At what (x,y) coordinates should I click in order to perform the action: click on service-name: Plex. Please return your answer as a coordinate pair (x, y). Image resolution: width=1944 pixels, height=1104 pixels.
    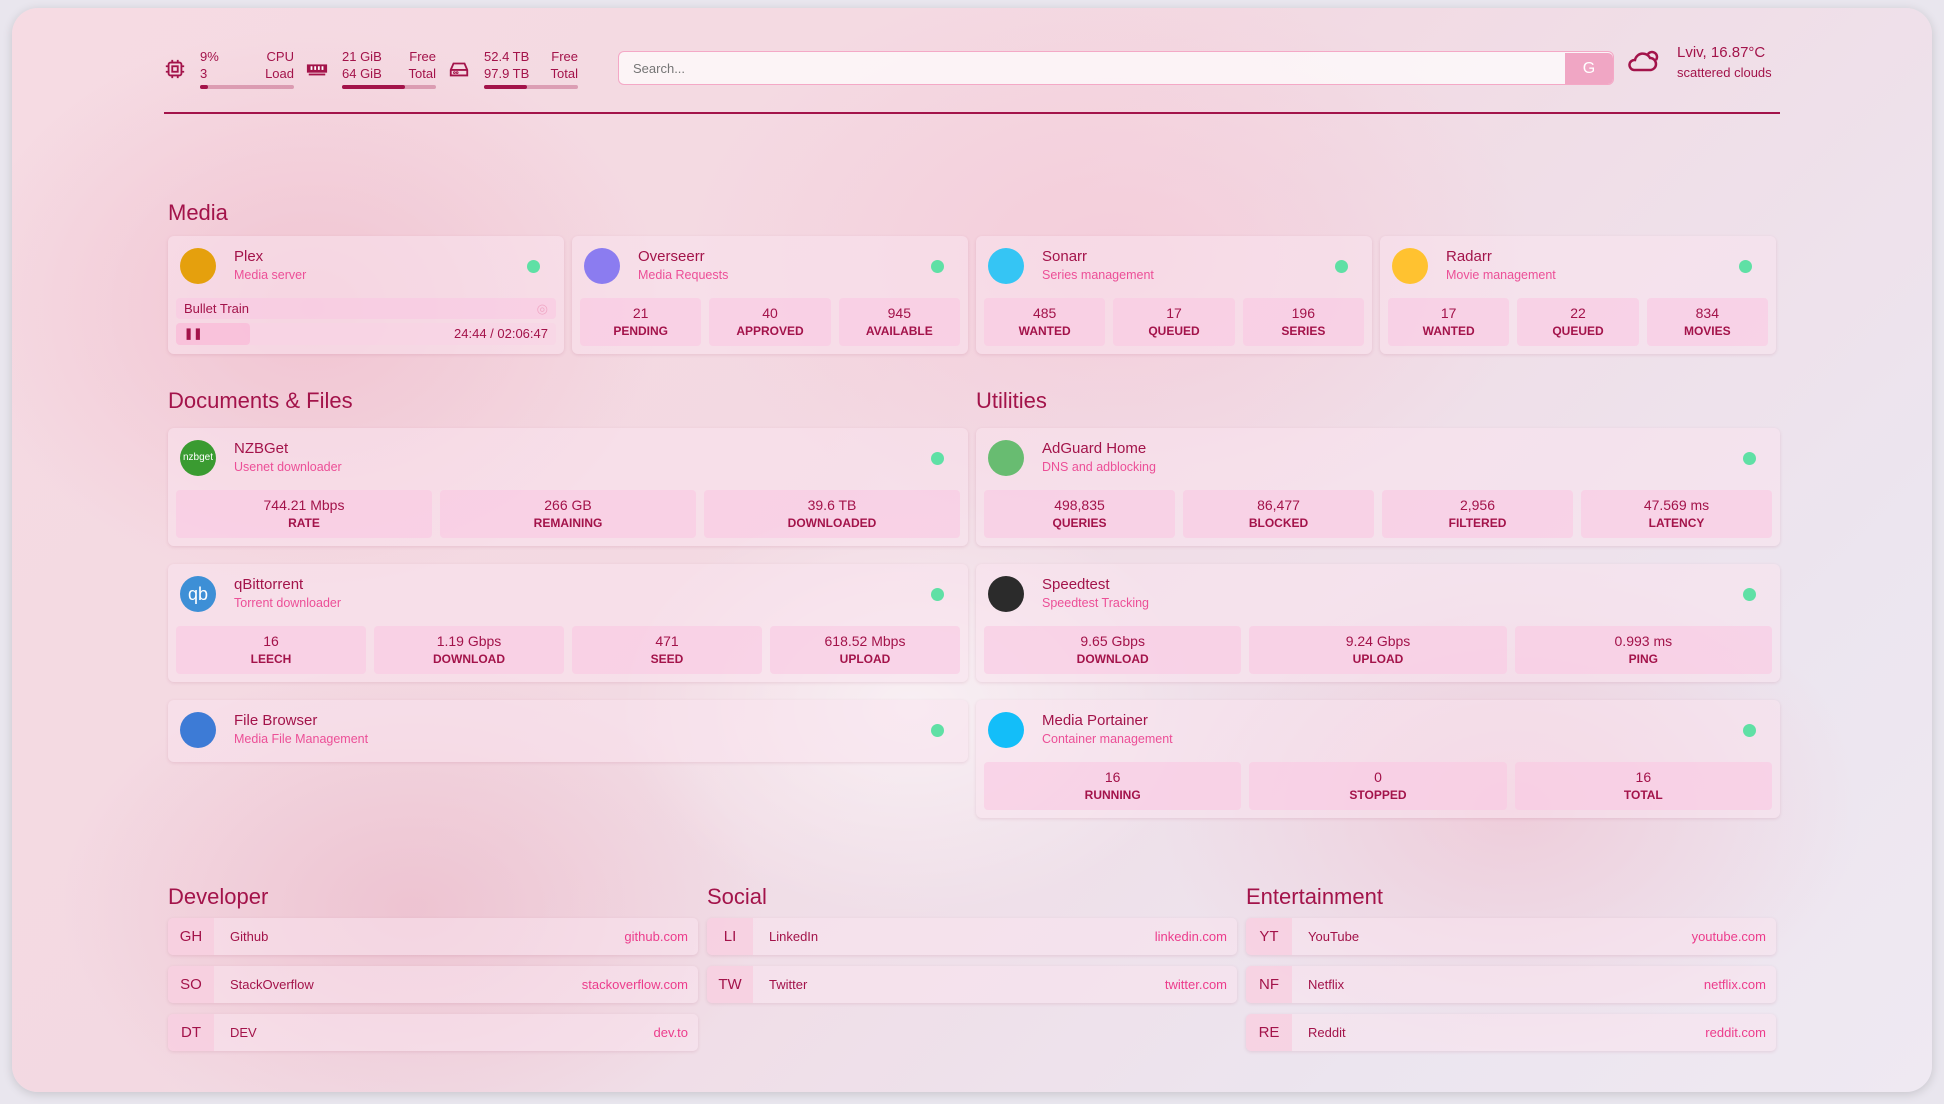
    Looking at the image, I should click on (249, 256).